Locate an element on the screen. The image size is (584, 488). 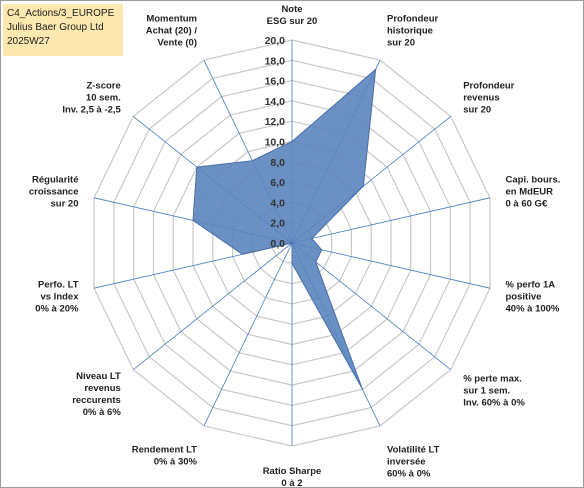
axis-label-line: Vente (0) is located at coordinates (177, 43).